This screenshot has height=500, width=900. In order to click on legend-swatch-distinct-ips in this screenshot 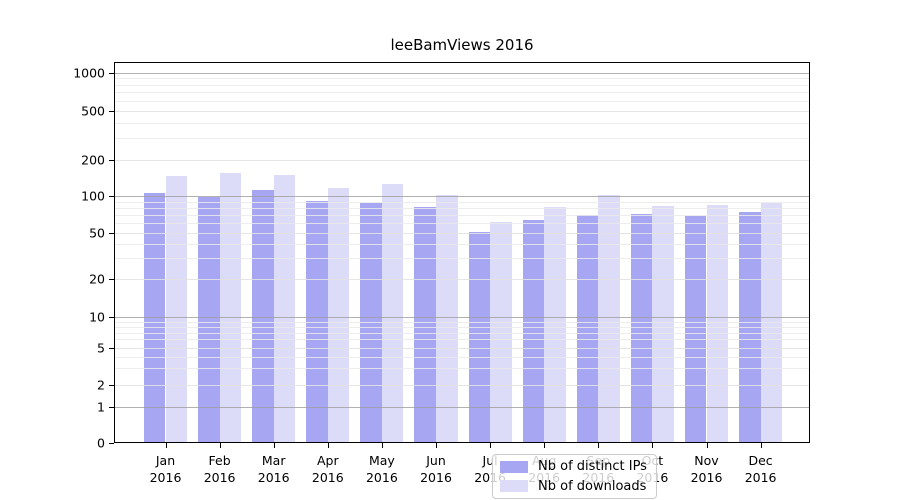, I will do `click(514, 466)`.